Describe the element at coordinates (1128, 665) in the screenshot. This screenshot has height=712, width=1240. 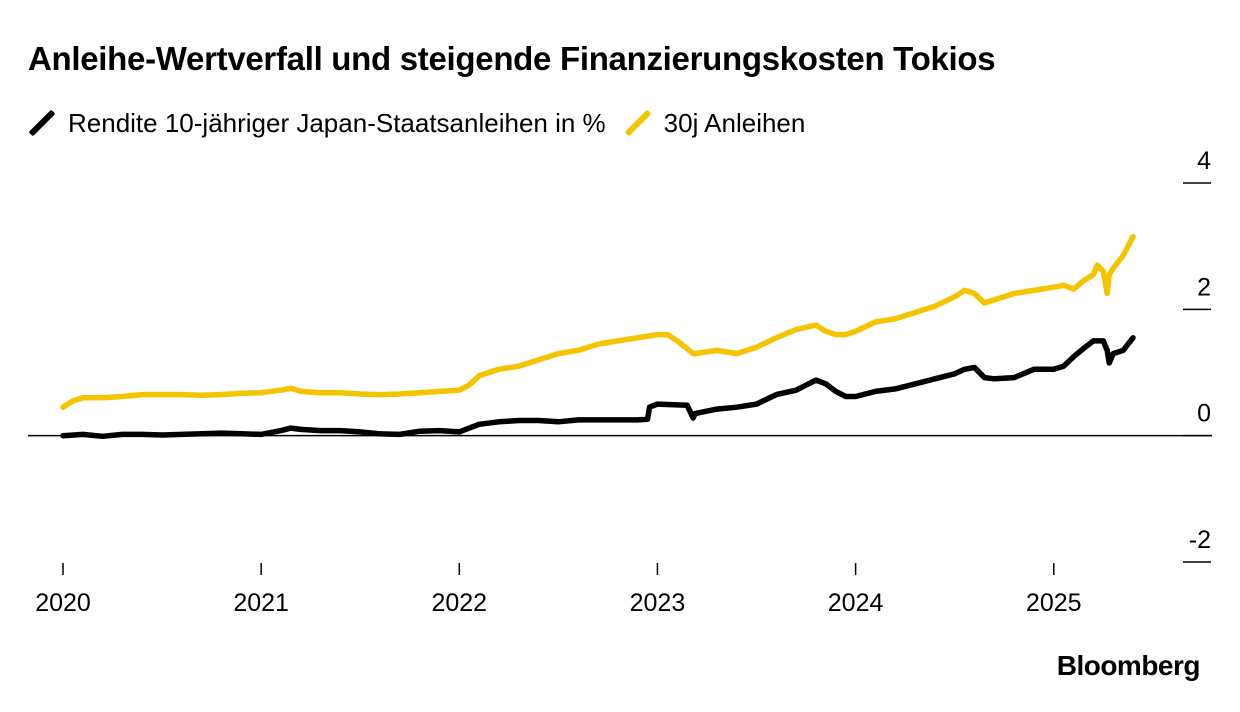
I see `bloomberg-logo: Bloomberg` at that location.